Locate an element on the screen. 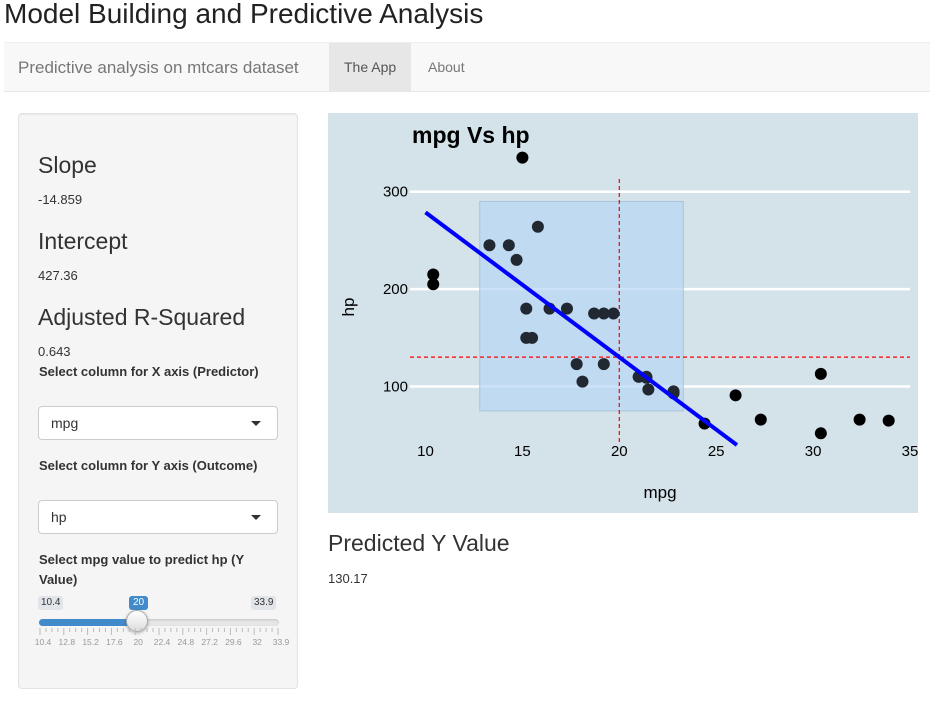  slope-label: Slope is located at coordinates (67, 165).